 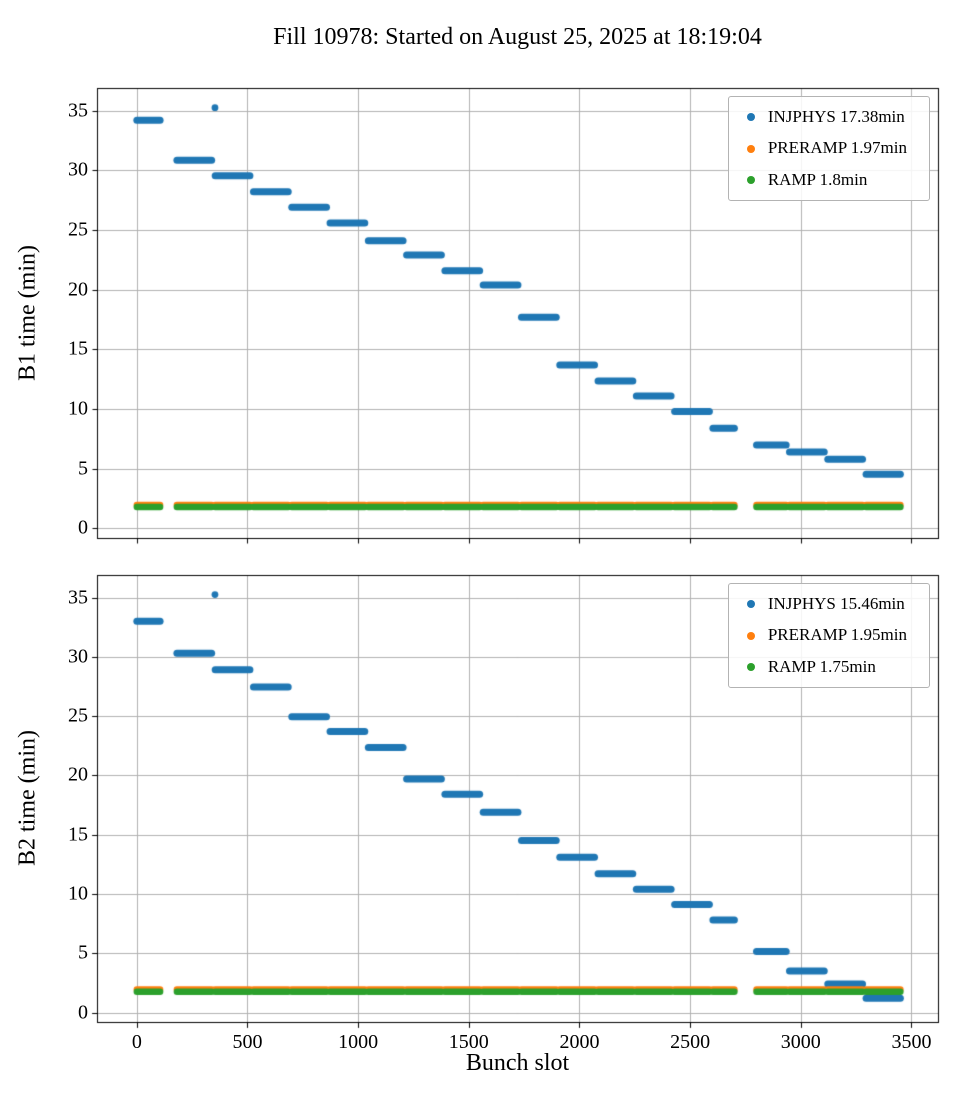 What do you see at coordinates (468, 1042) in the screenshot?
I see `x-tick-label: 1500` at bounding box center [468, 1042].